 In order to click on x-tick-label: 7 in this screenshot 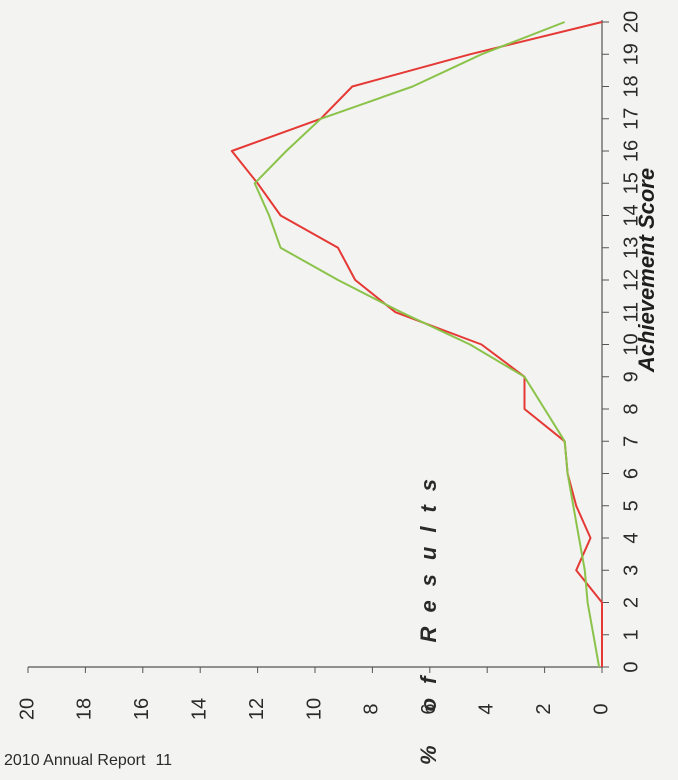, I will do `click(631, 441)`.